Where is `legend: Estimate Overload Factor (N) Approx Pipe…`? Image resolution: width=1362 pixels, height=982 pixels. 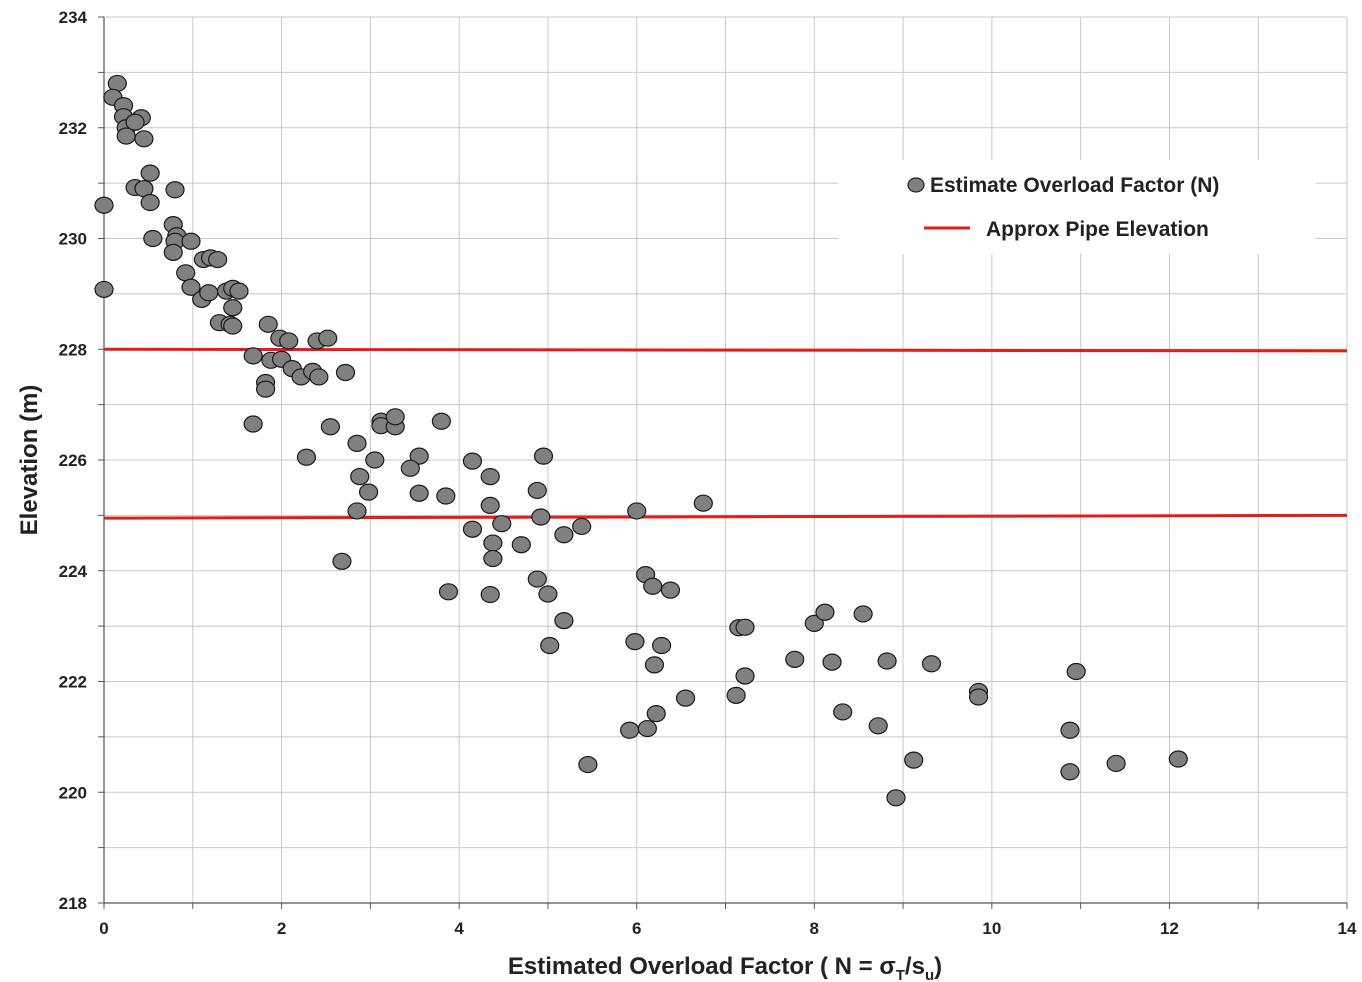
legend: Estimate Overload Factor (N) Approx Pipe… is located at coordinates (1077, 207).